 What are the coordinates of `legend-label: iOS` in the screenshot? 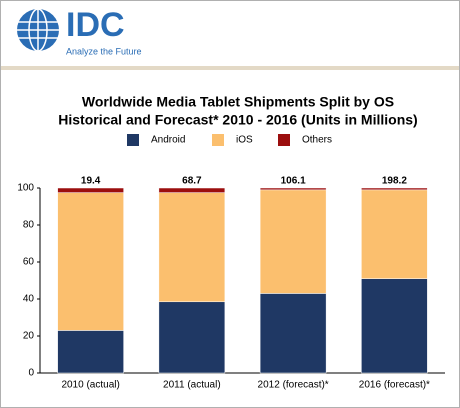 It's located at (244, 140).